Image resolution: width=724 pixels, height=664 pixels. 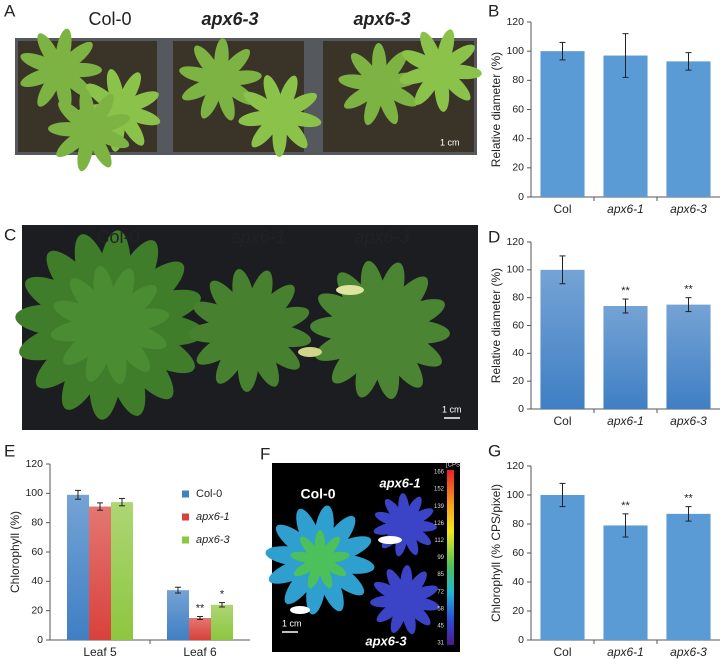 I want to click on x-tick-label: Col, so click(x=562, y=209).